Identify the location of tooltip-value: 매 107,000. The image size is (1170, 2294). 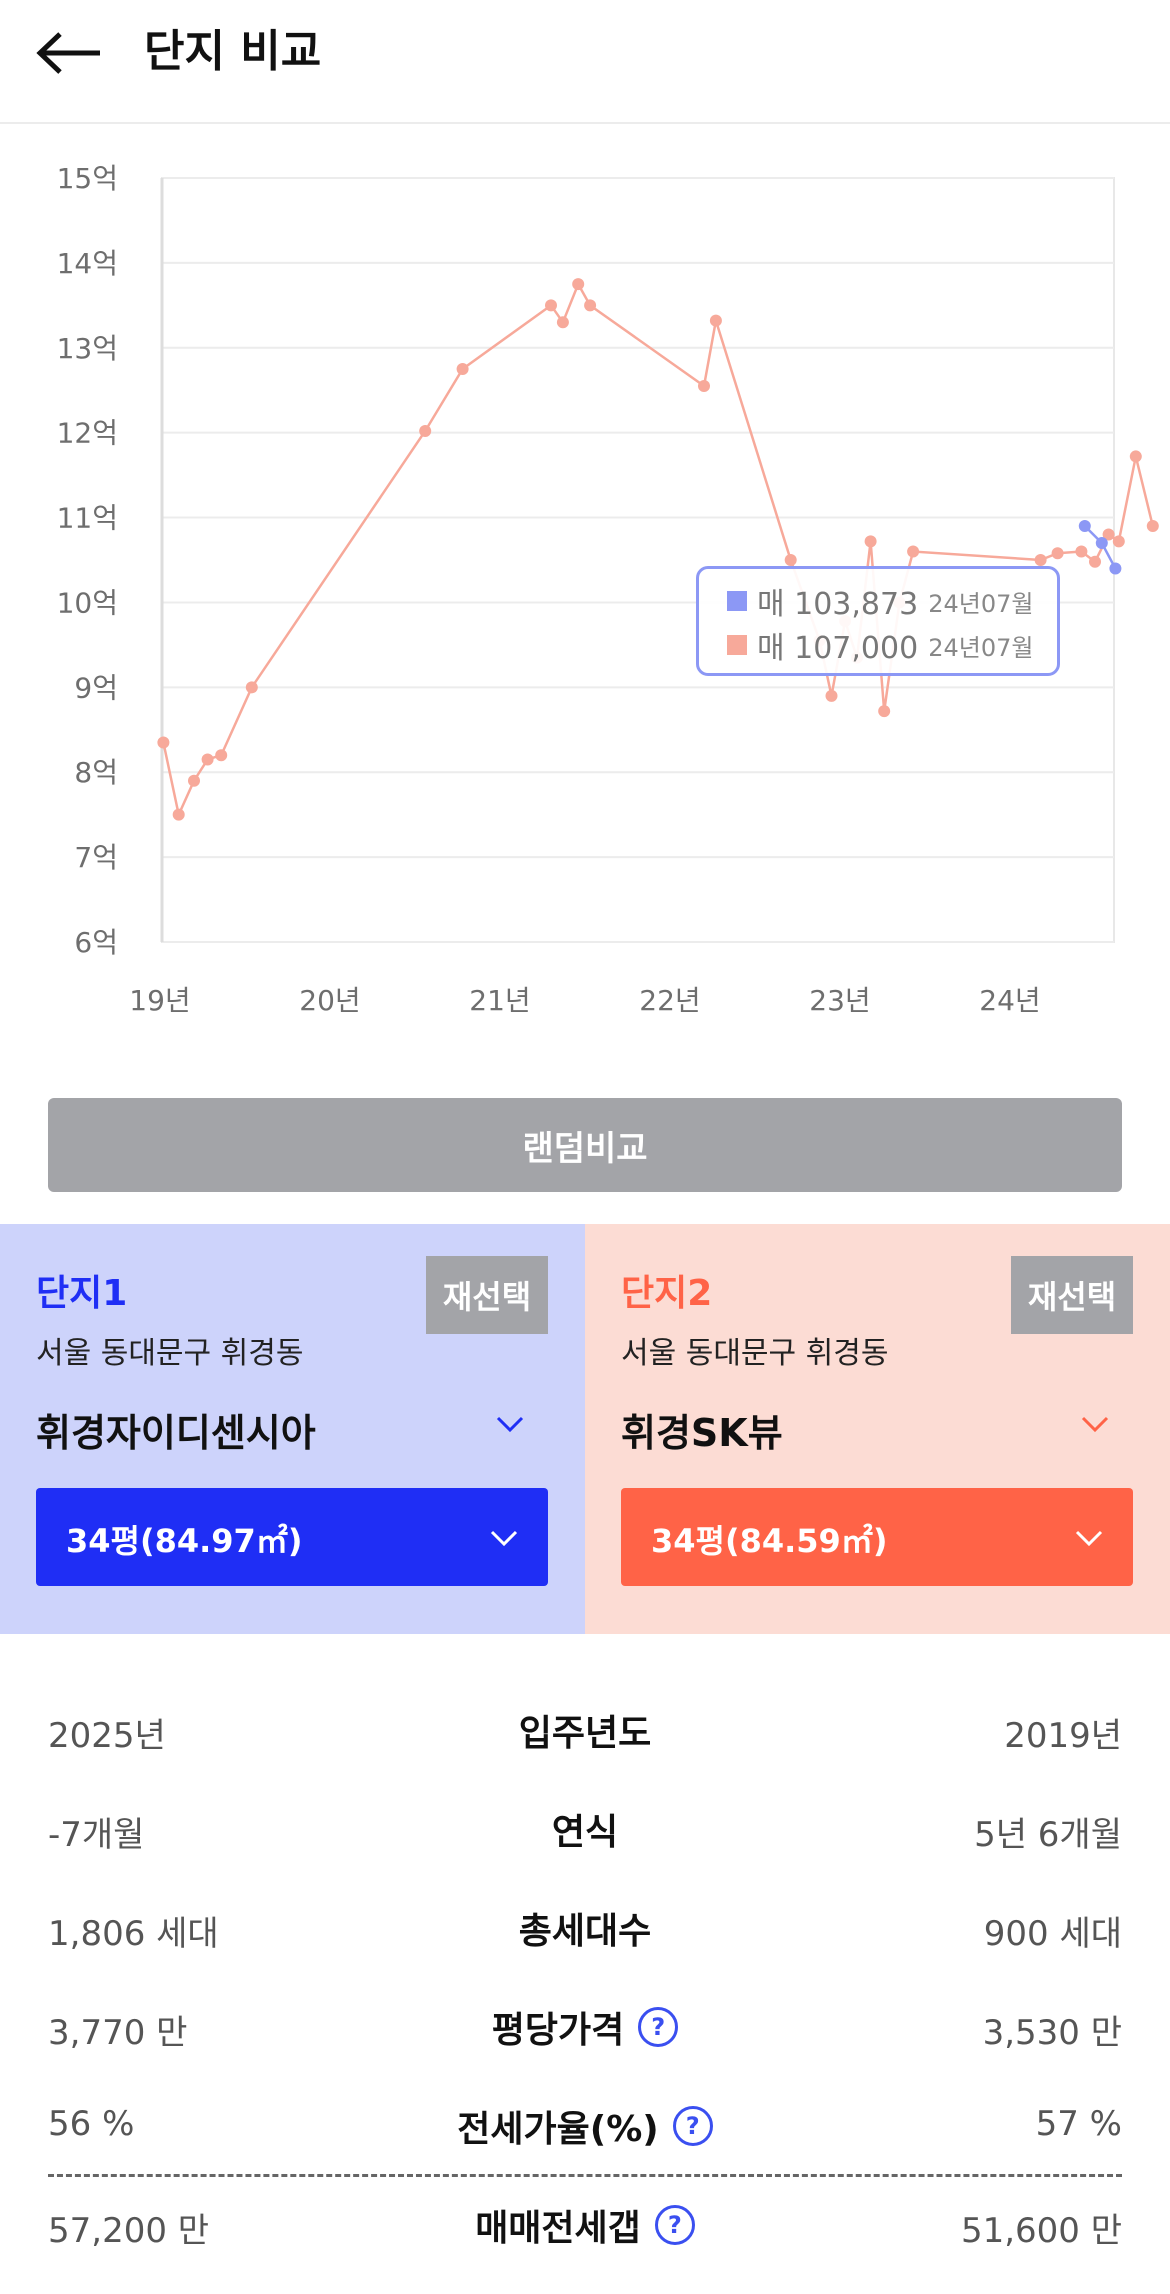
(838, 648).